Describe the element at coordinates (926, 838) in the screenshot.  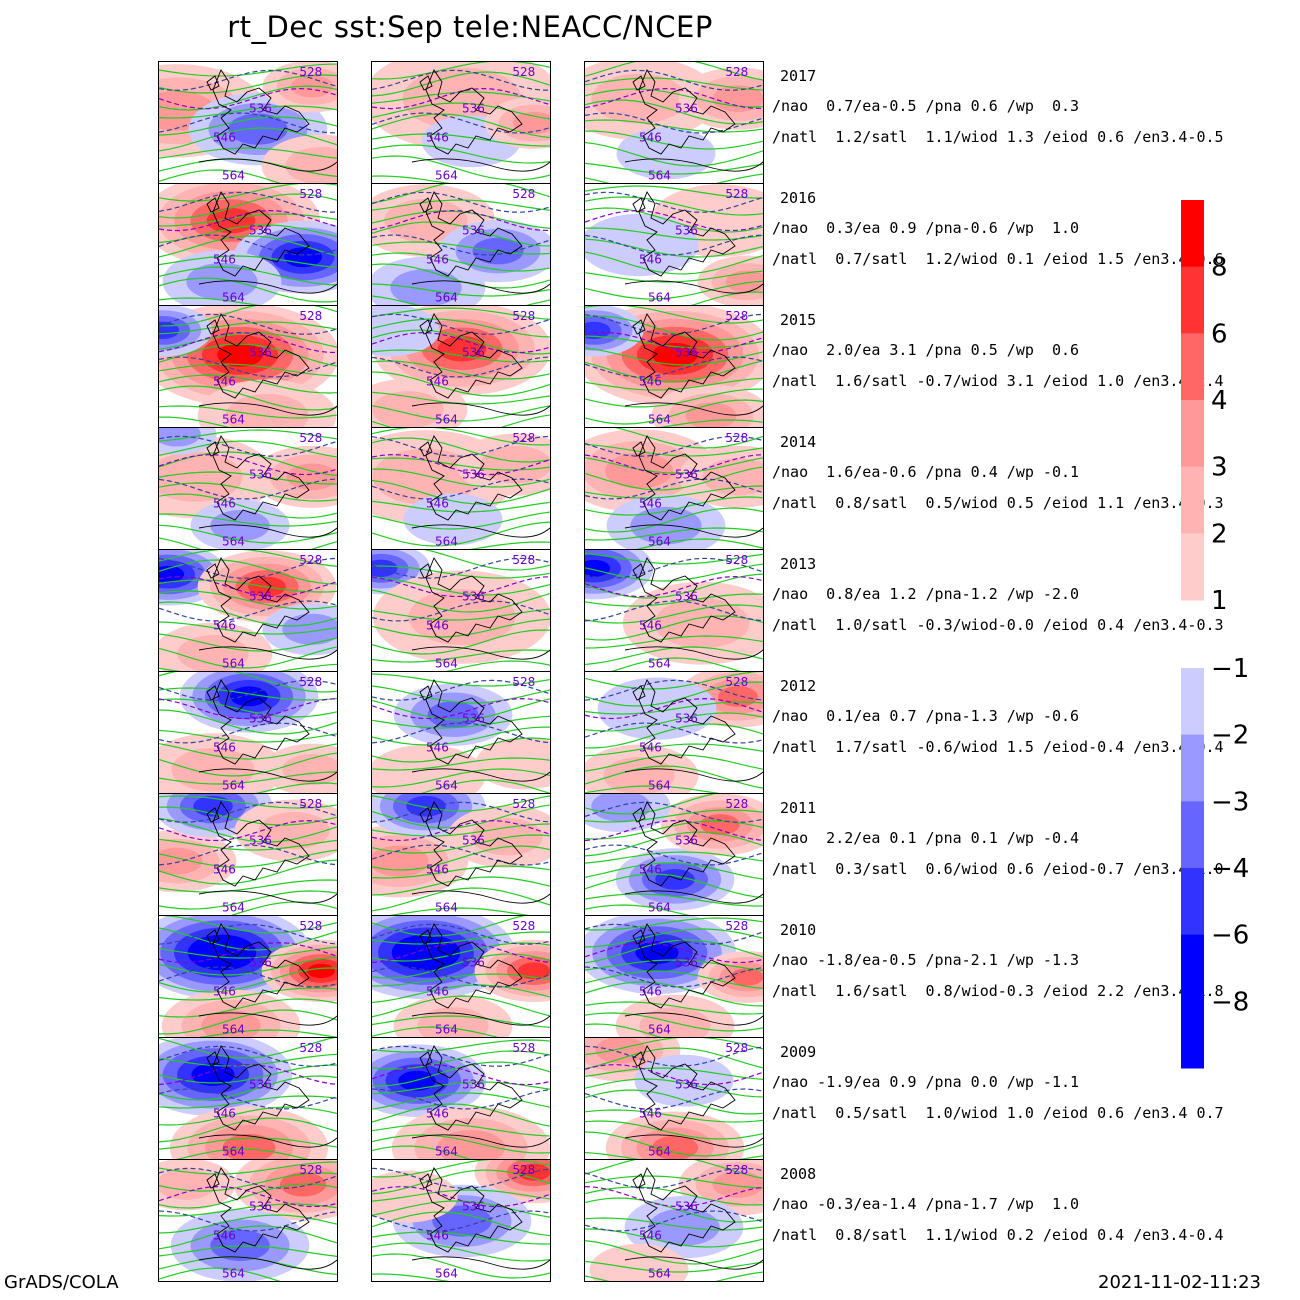
I see `teleconnection-indices: /nao 2.2/ea 0.1 /pna 0.1 /wp -0.4` at that location.